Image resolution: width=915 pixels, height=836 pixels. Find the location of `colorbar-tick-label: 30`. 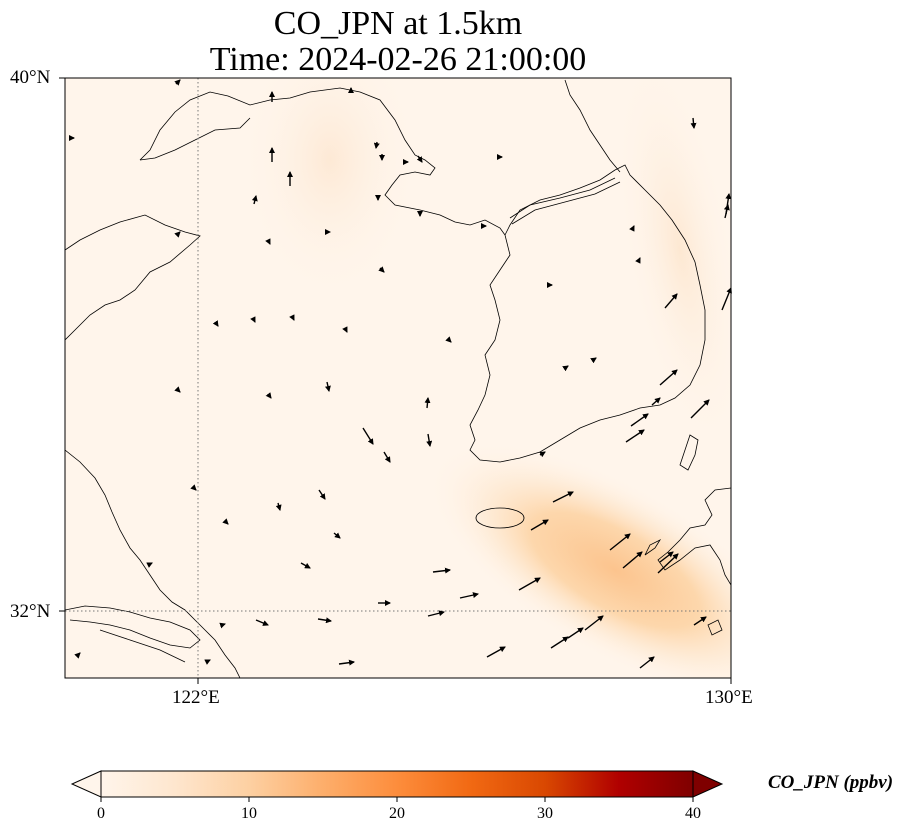

colorbar-tick-label: 30 is located at coordinates (545, 813).